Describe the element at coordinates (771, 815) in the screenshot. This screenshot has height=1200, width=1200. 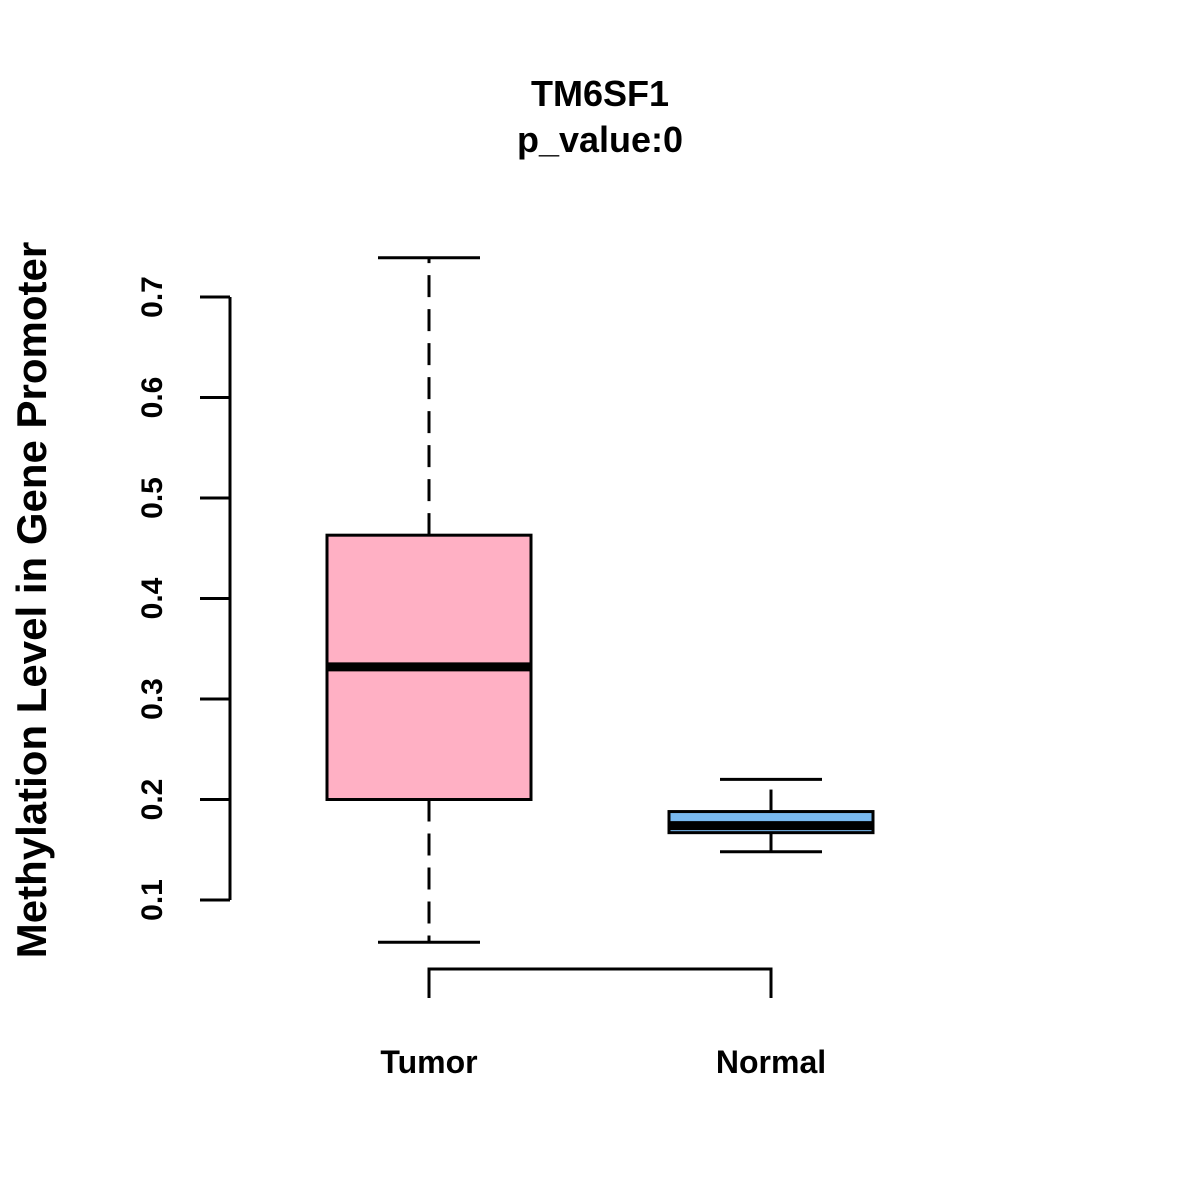
I see `box-normal` at that location.